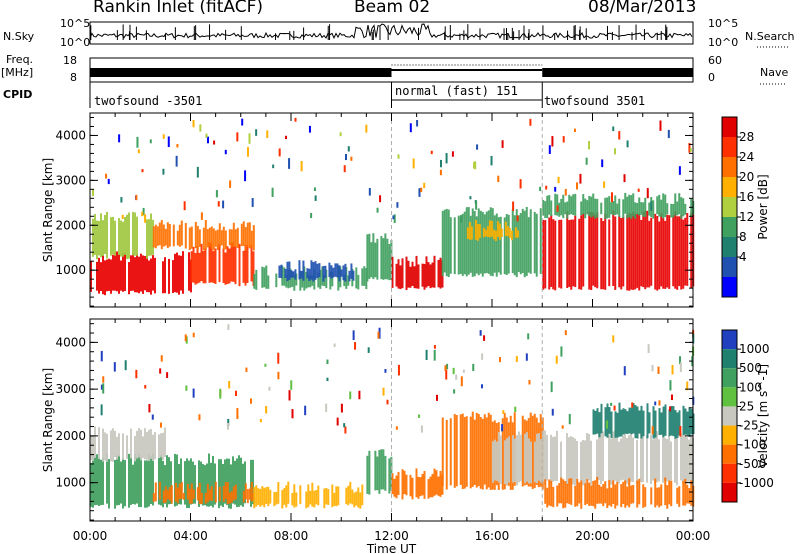  Describe the element at coordinates (642, 8) in the screenshot. I see `date-title: 08/Mar/2013` at that location.